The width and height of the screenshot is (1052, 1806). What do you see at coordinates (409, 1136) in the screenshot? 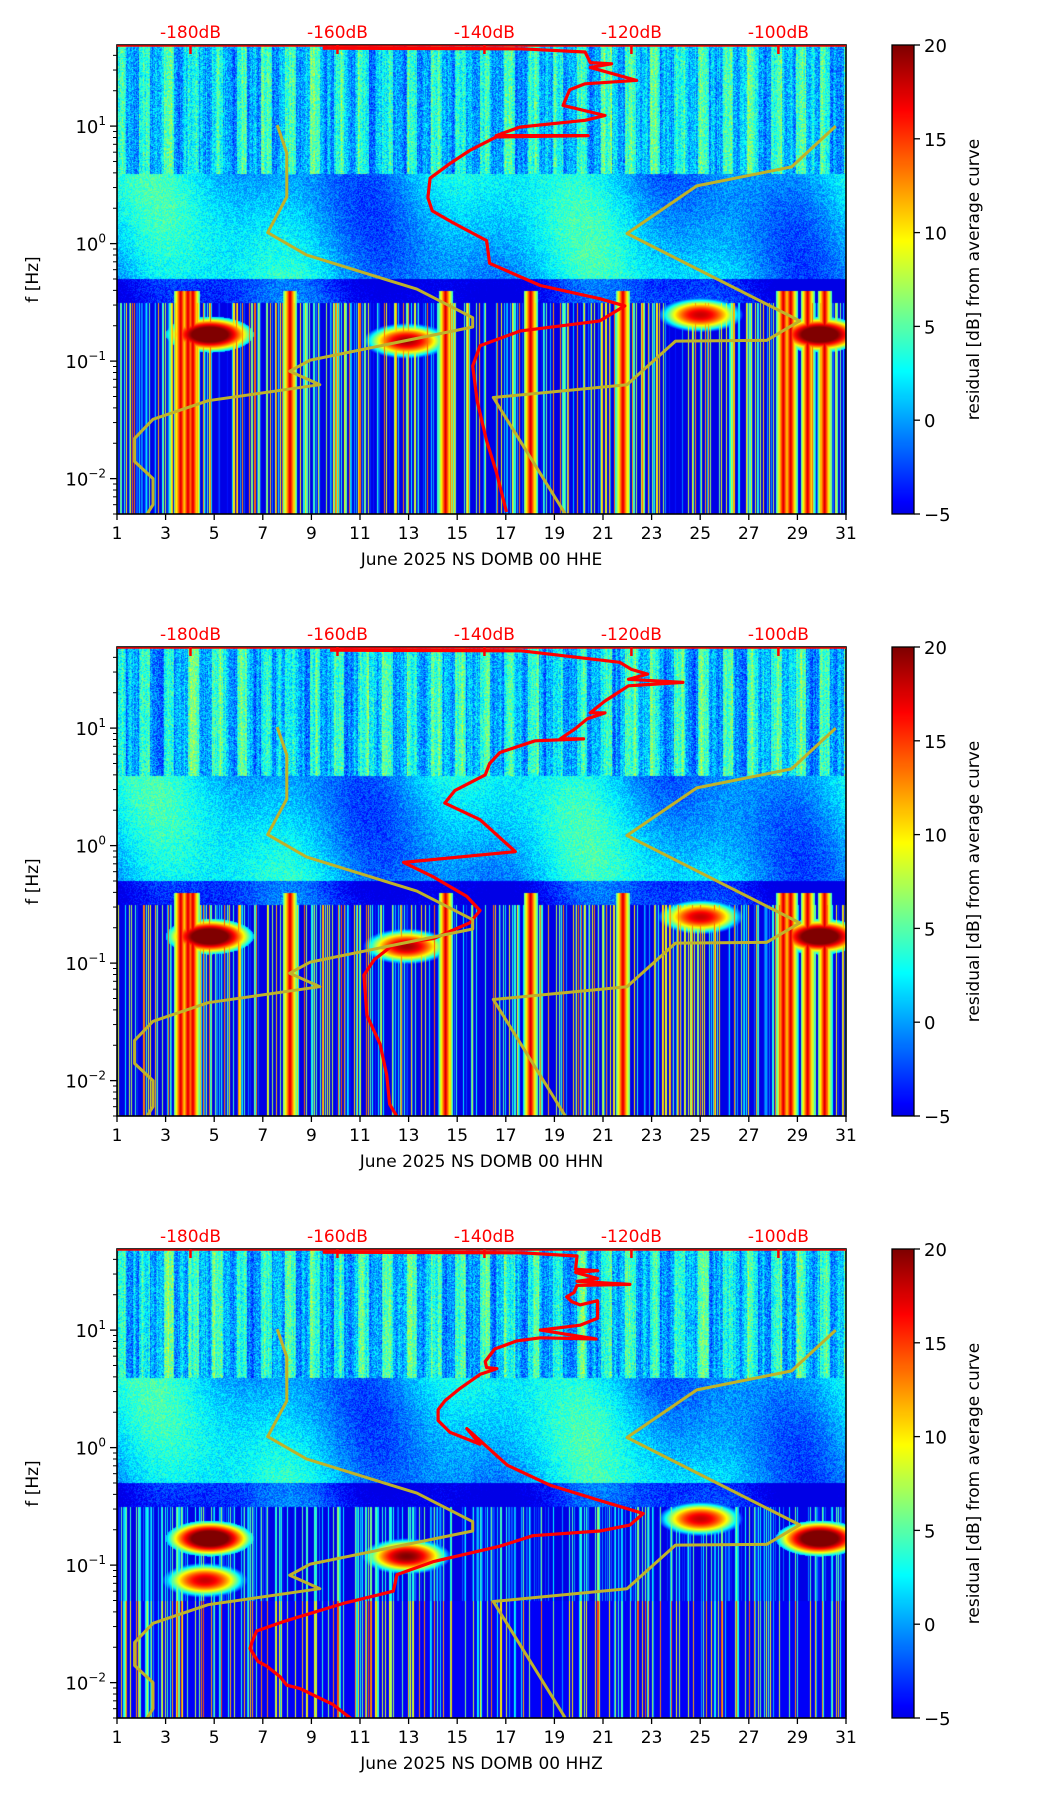
I see `x-tick-label: 13` at bounding box center [409, 1136].